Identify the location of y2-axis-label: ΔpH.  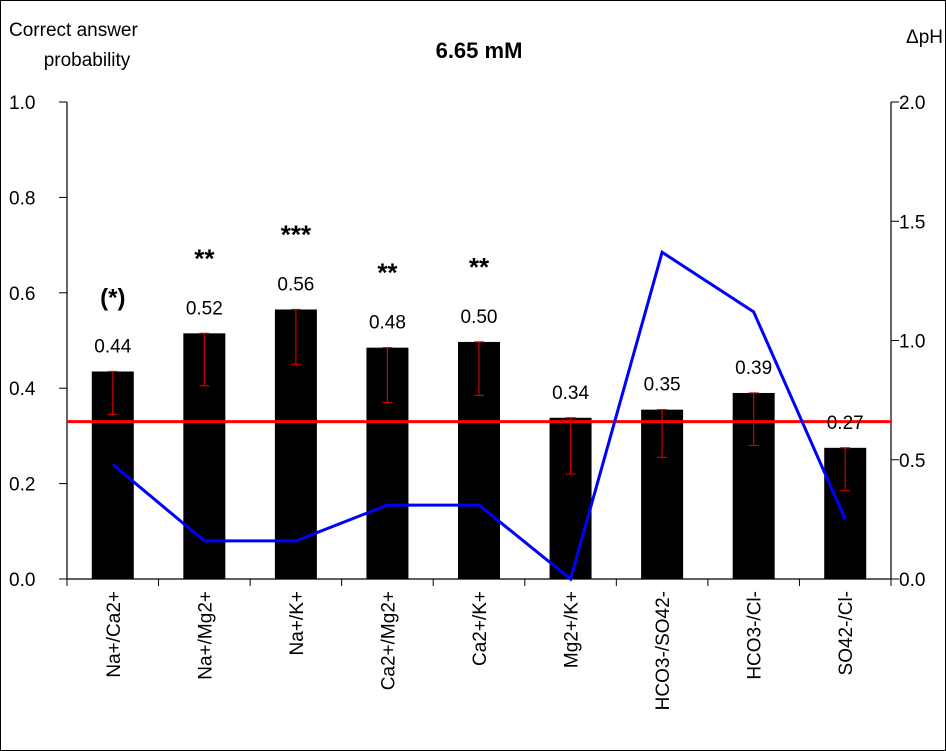
(924, 37).